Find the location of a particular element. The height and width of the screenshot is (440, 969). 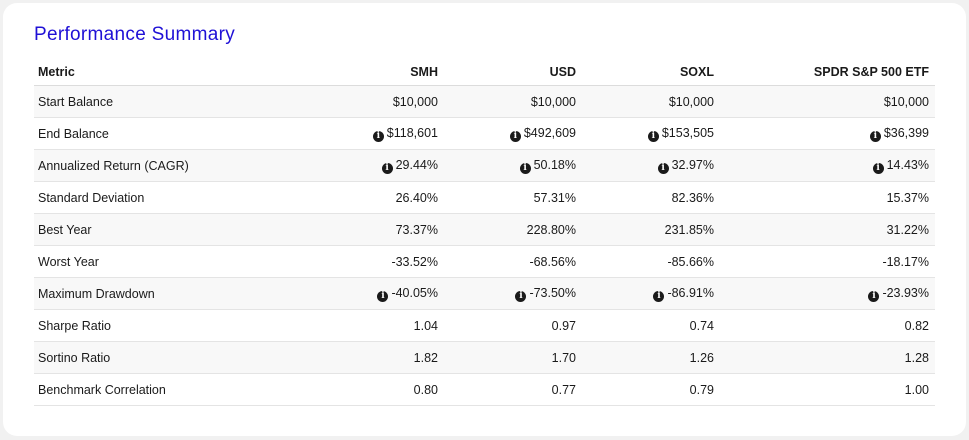

cell-spdr-sp500-etf: 31.22% is located at coordinates (827, 229).